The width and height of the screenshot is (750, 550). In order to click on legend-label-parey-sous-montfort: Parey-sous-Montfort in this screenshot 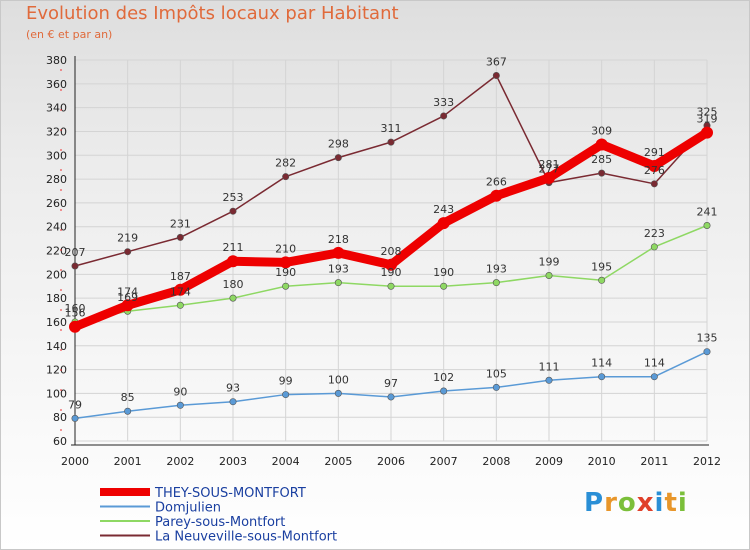, I will do `click(220, 522)`.